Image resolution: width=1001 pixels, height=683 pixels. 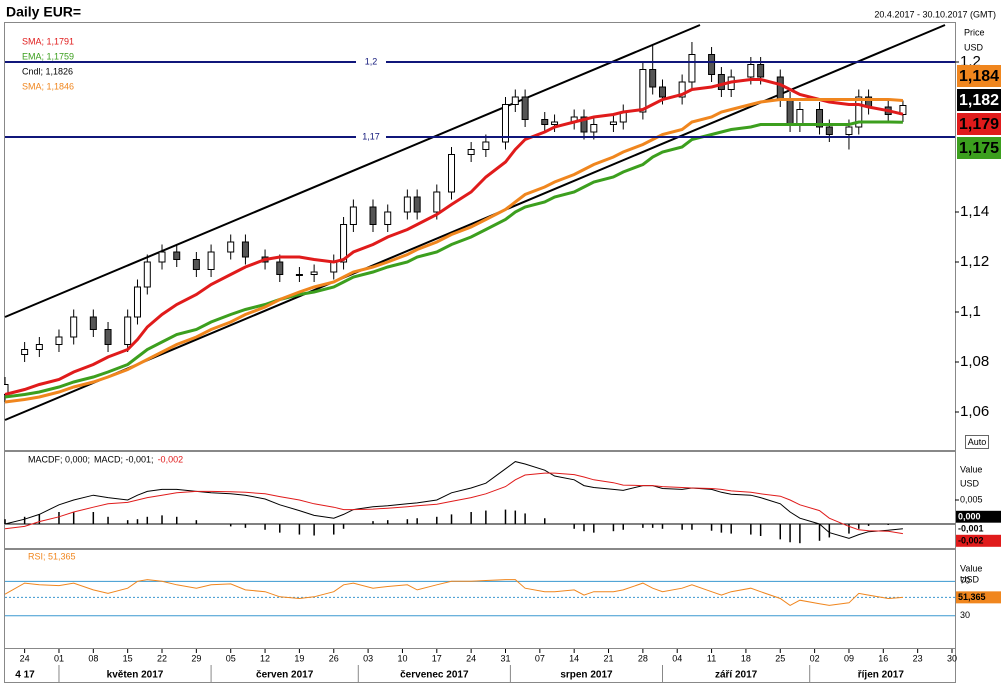 What do you see at coordinates (43, 12) in the screenshot?
I see `window-title: Daily EUR=` at bounding box center [43, 12].